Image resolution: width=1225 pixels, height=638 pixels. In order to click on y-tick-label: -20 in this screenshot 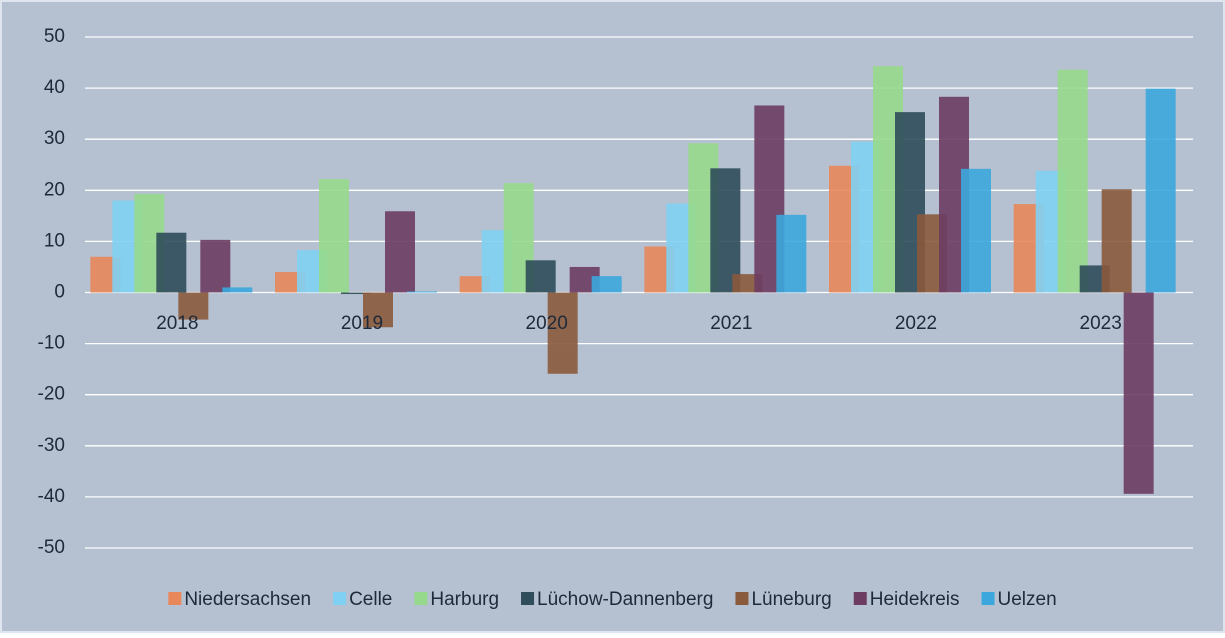, I will do `click(51, 394)`.